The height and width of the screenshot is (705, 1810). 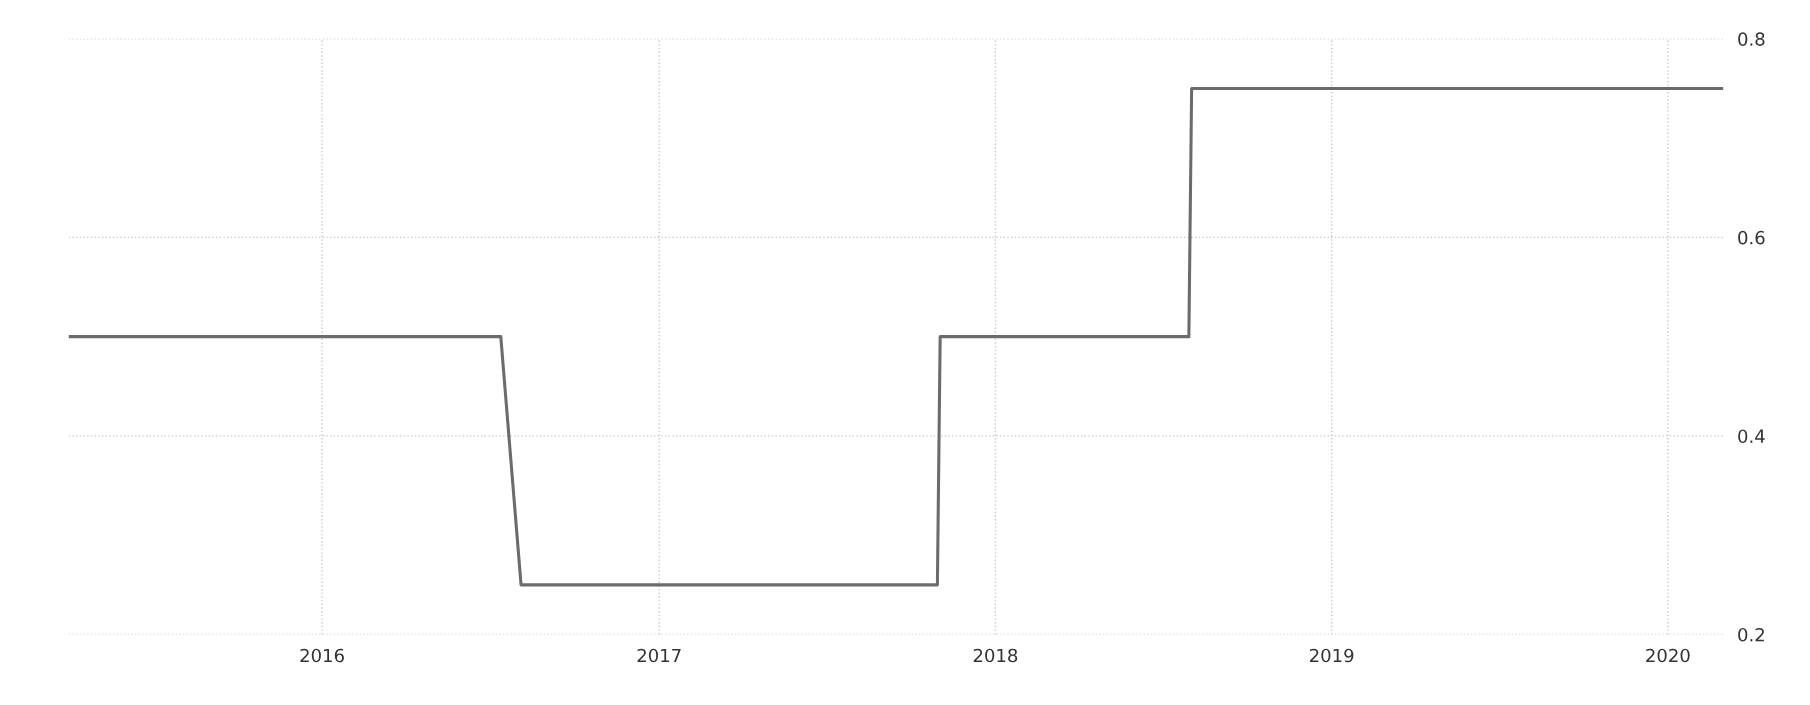 What do you see at coordinates (659, 655) in the screenshot?
I see `x-tick-label: 2017` at bounding box center [659, 655].